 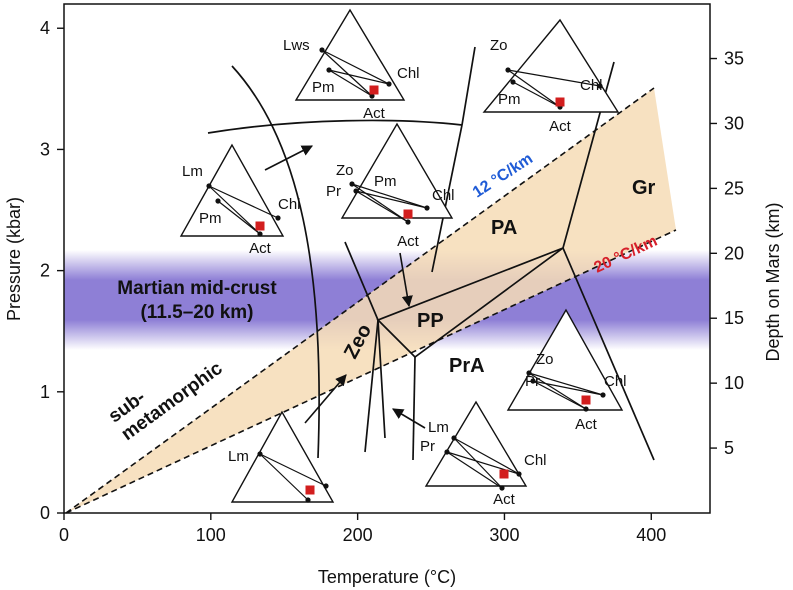 What do you see at coordinates (14, 259) in the screenshot?
I see `y-axis-label: Pressure (kbar)` at bounding box center [14, 259].